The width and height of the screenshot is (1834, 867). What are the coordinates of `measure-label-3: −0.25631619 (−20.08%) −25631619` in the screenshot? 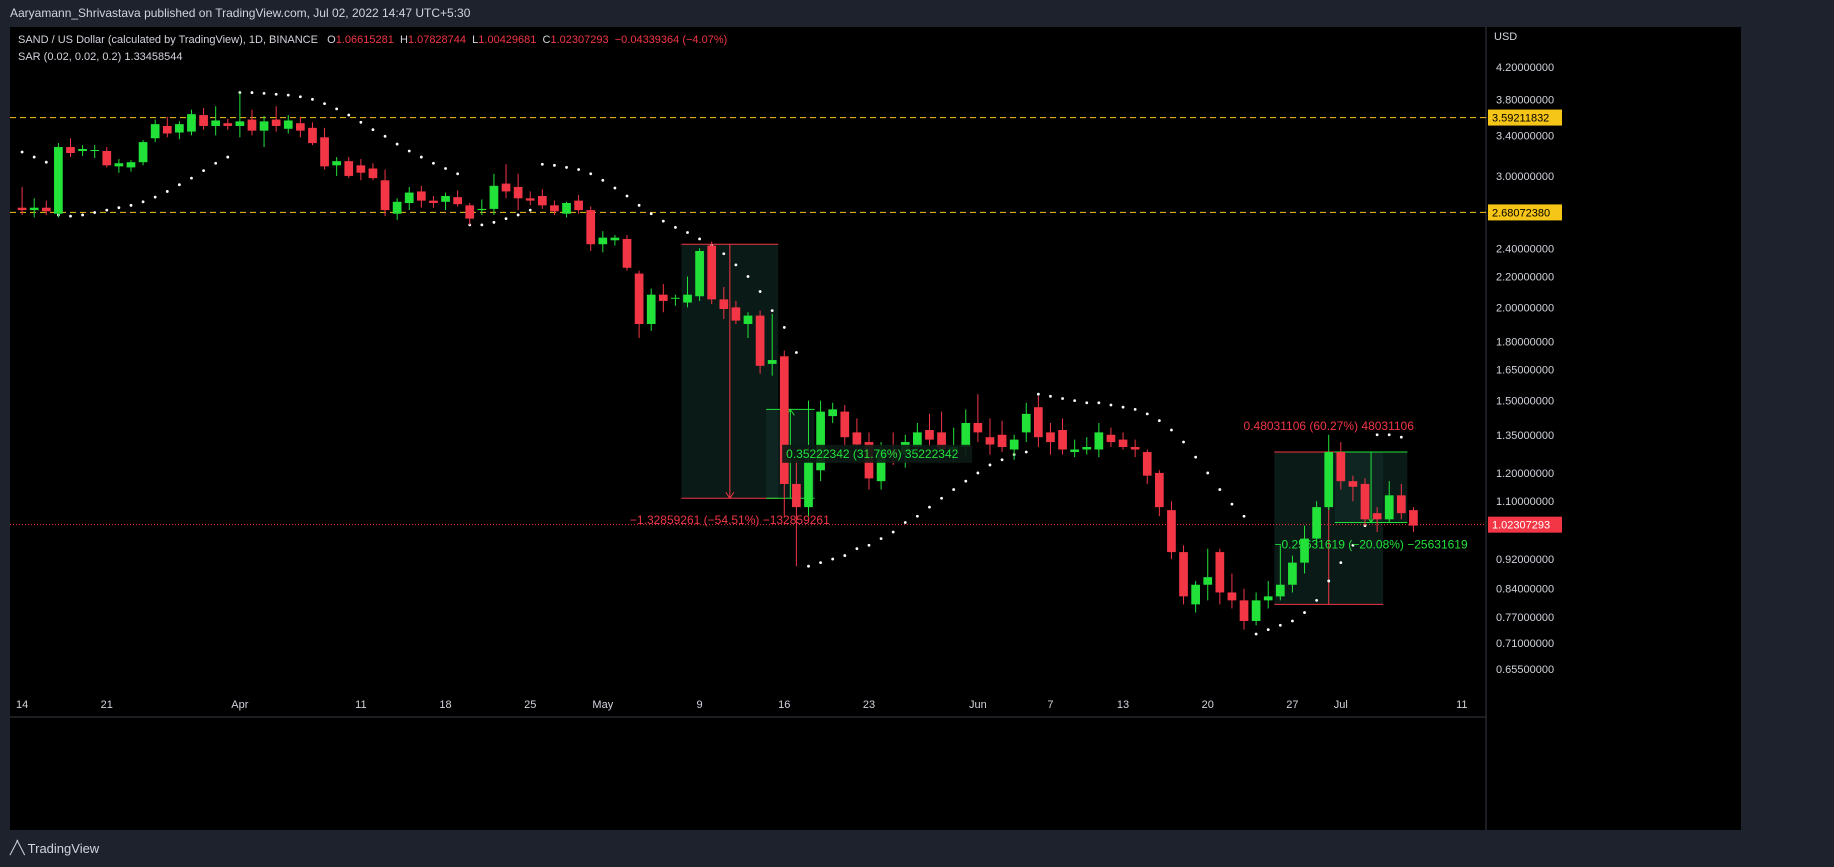 It's located at (1370, 544).